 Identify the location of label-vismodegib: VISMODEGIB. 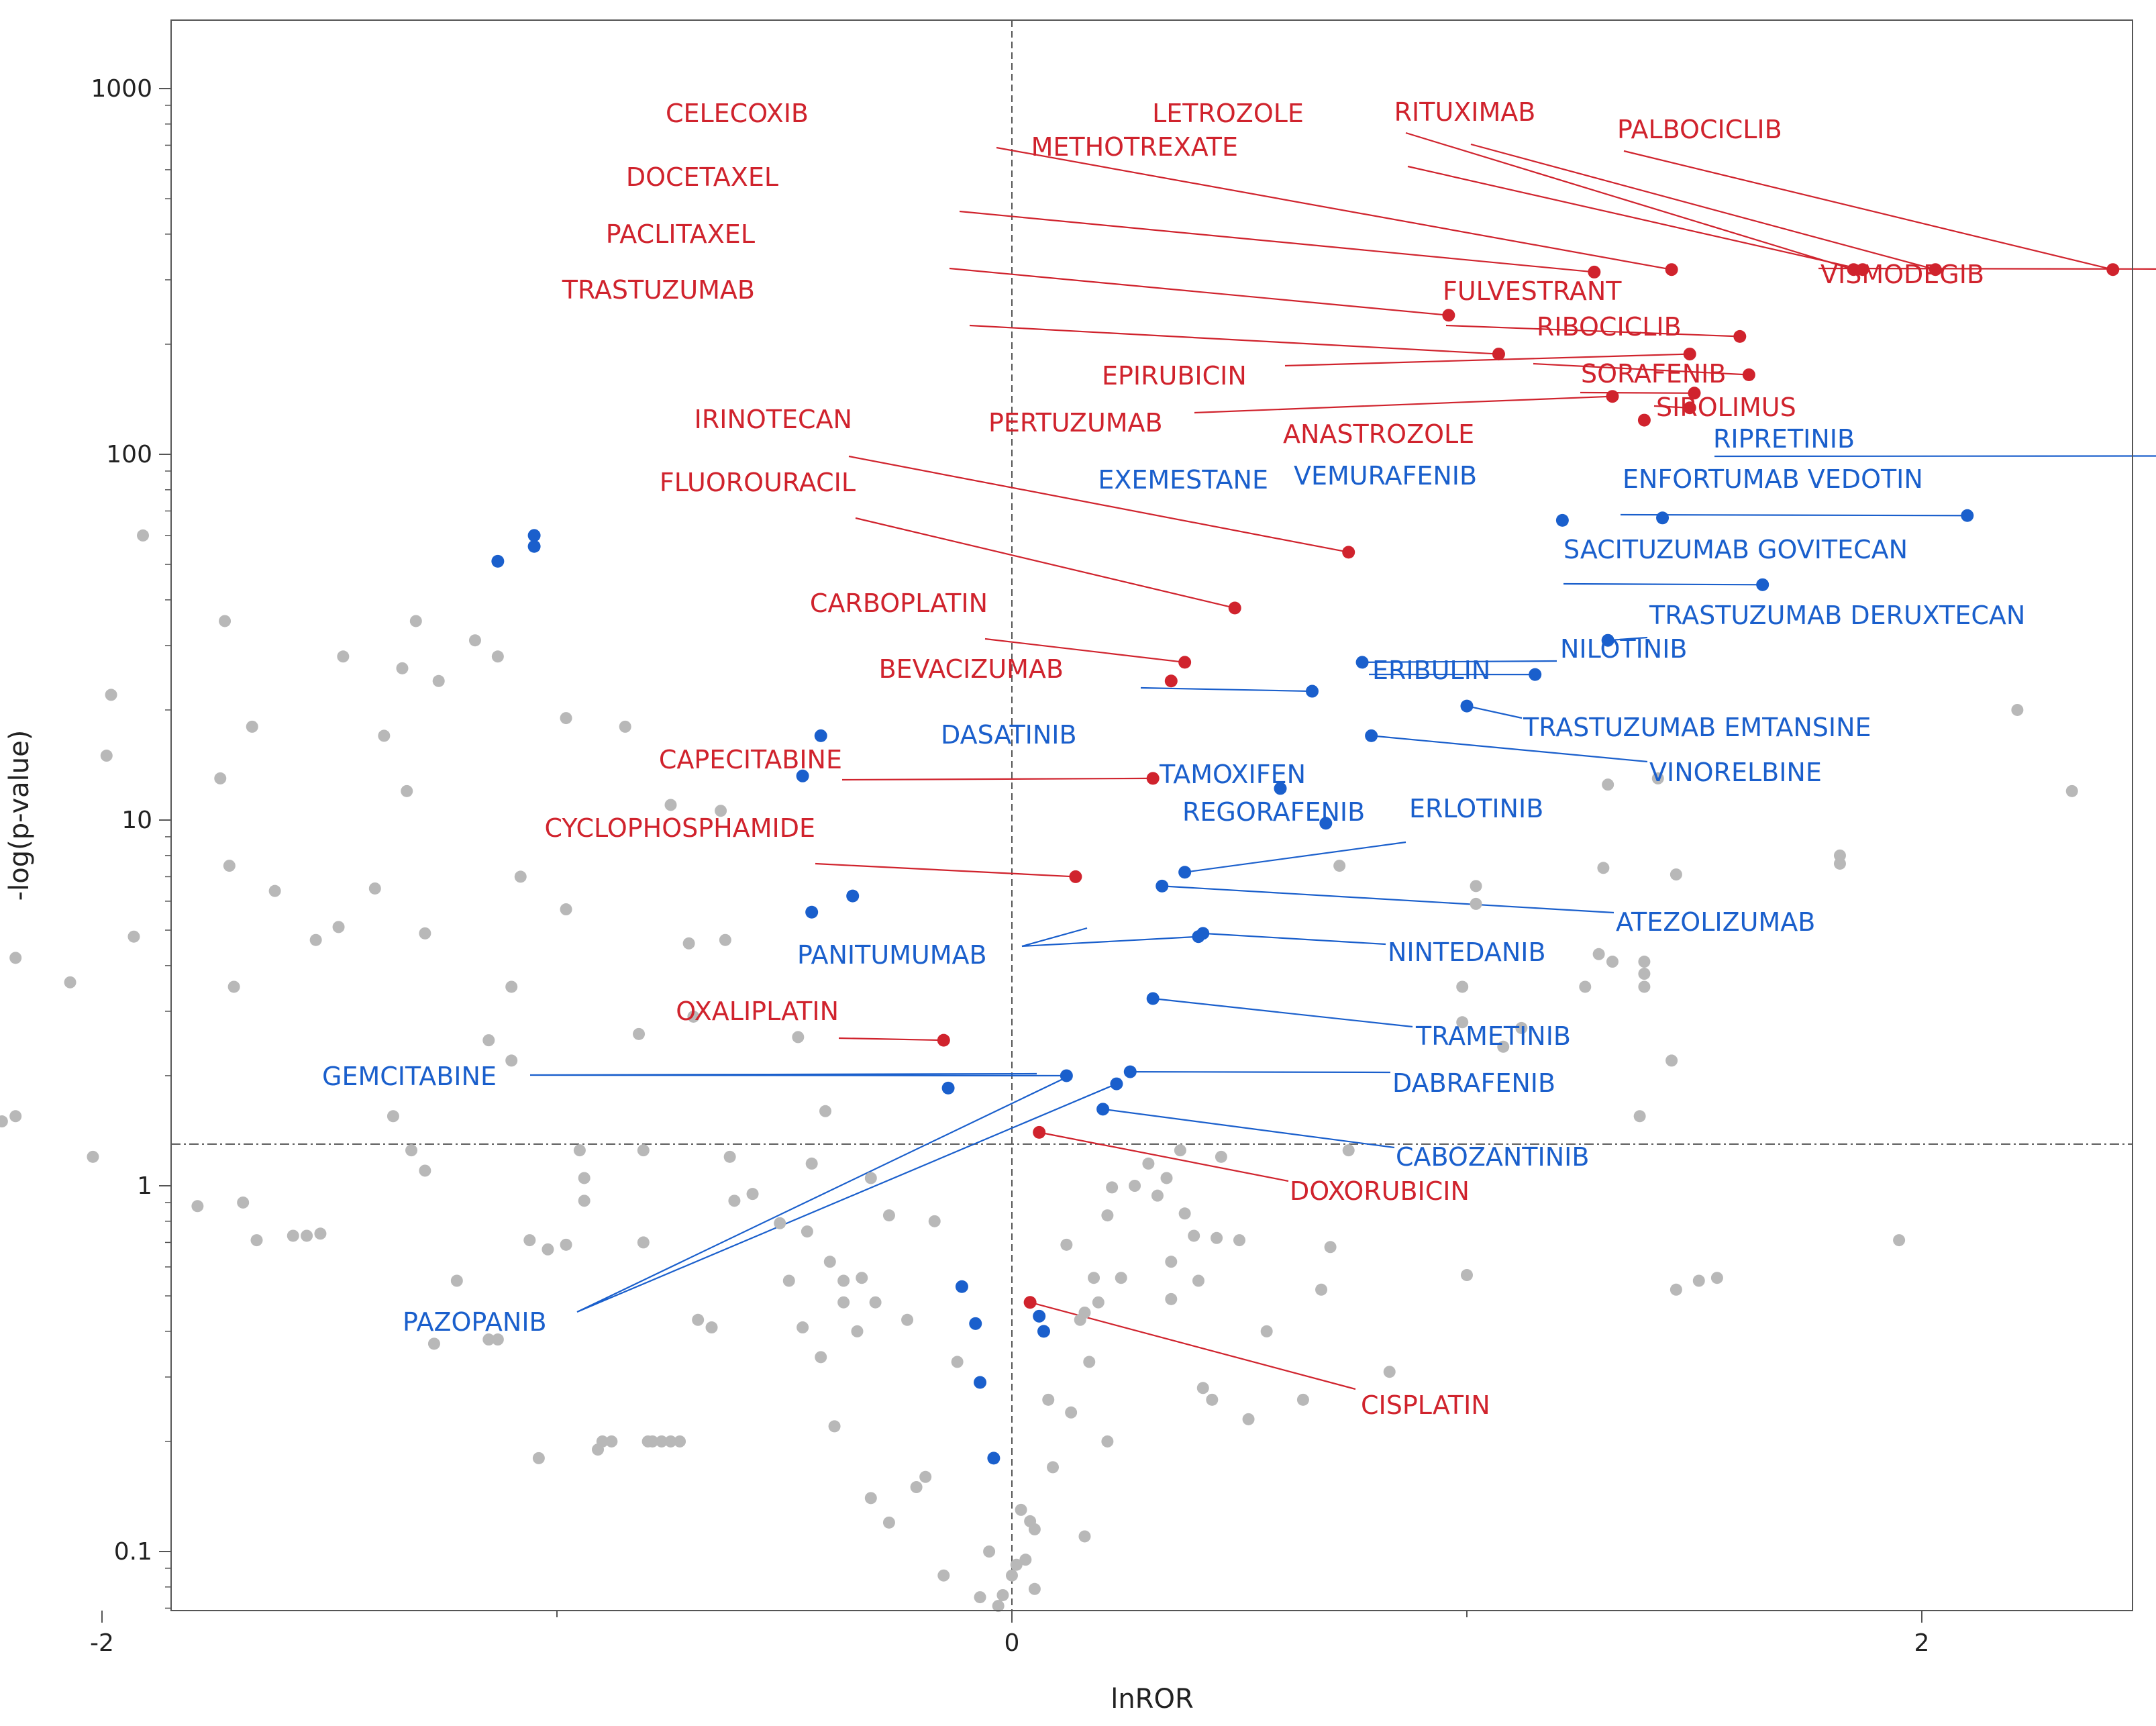
(1902, 274).